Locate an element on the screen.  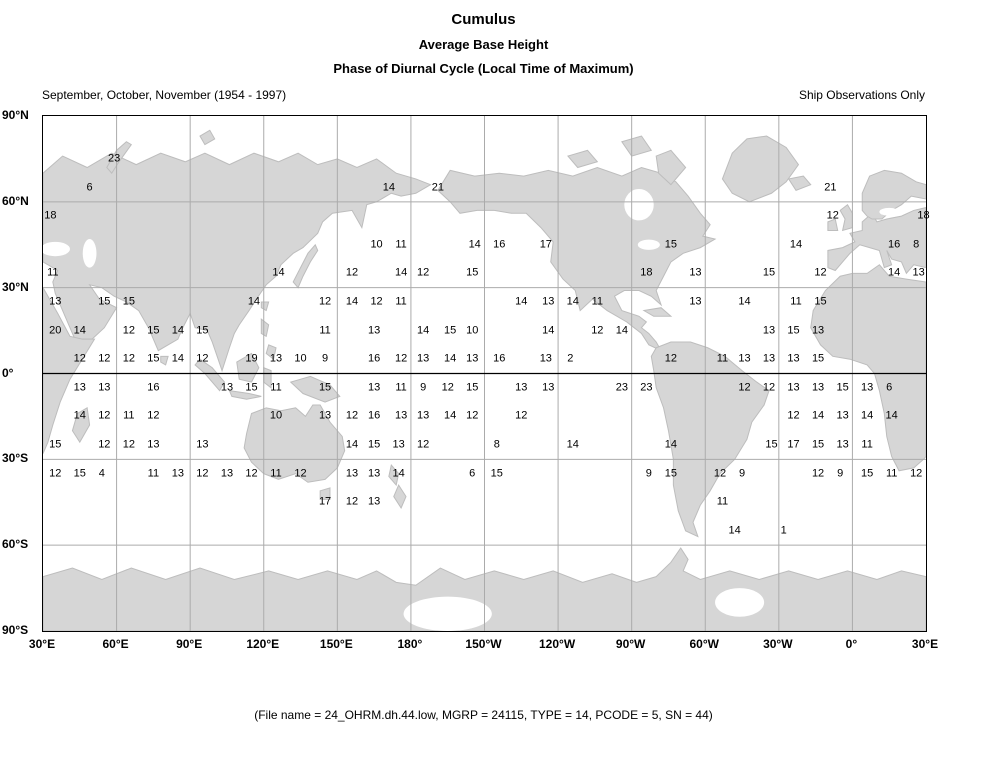
x-tick-label: 180° is located at coordinates (410, 644).